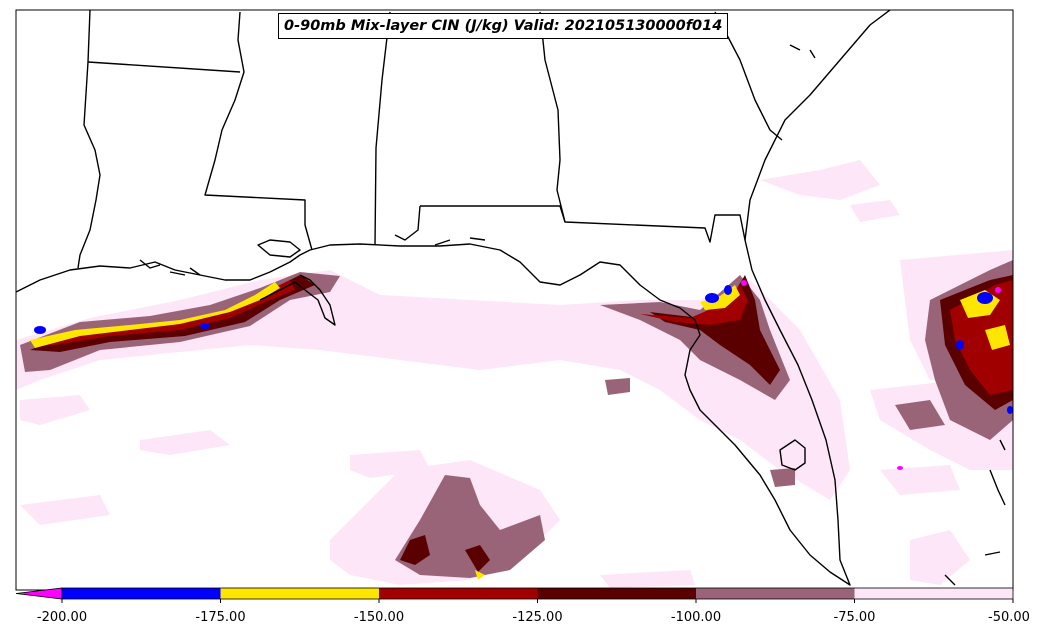 This screenshot has height=633, width=1044. Describe the element at coordinates (379, 617) in the screenshot. I see `colorbar-tick-label: -150.00` at that location.